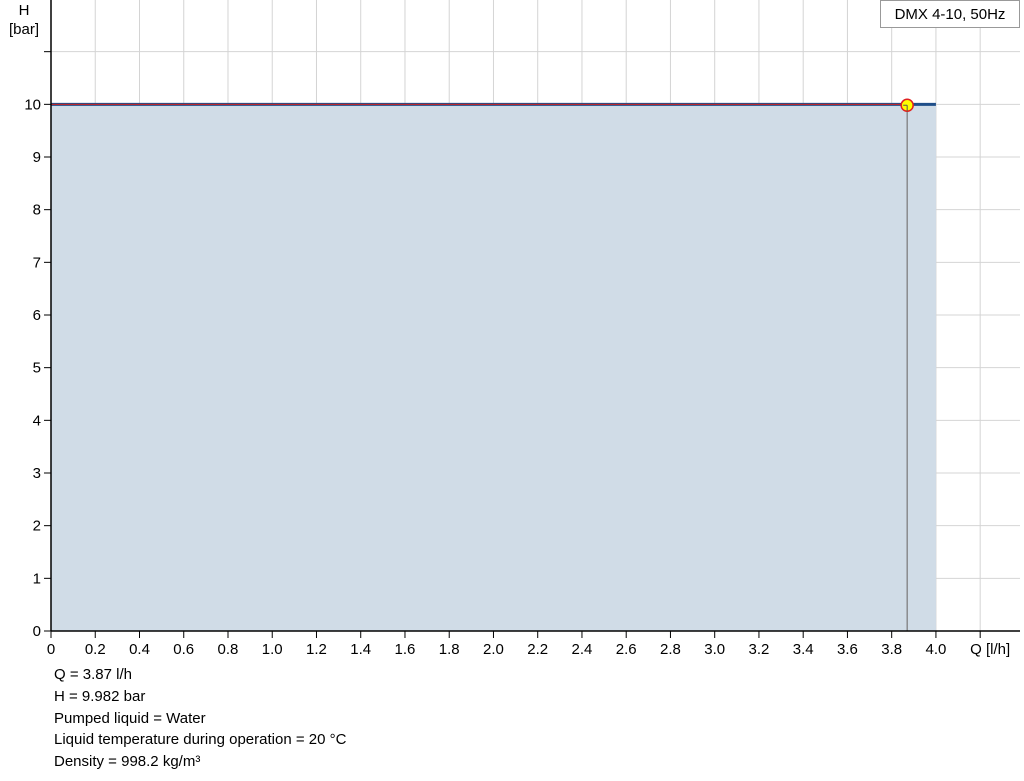  I want to click on y-tick-label: 8, so click(37, 210).